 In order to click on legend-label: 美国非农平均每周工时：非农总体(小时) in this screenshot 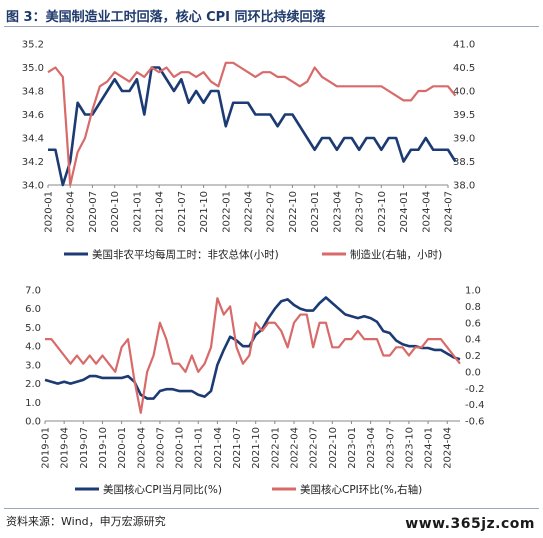, I will do `click(185, 254)`.